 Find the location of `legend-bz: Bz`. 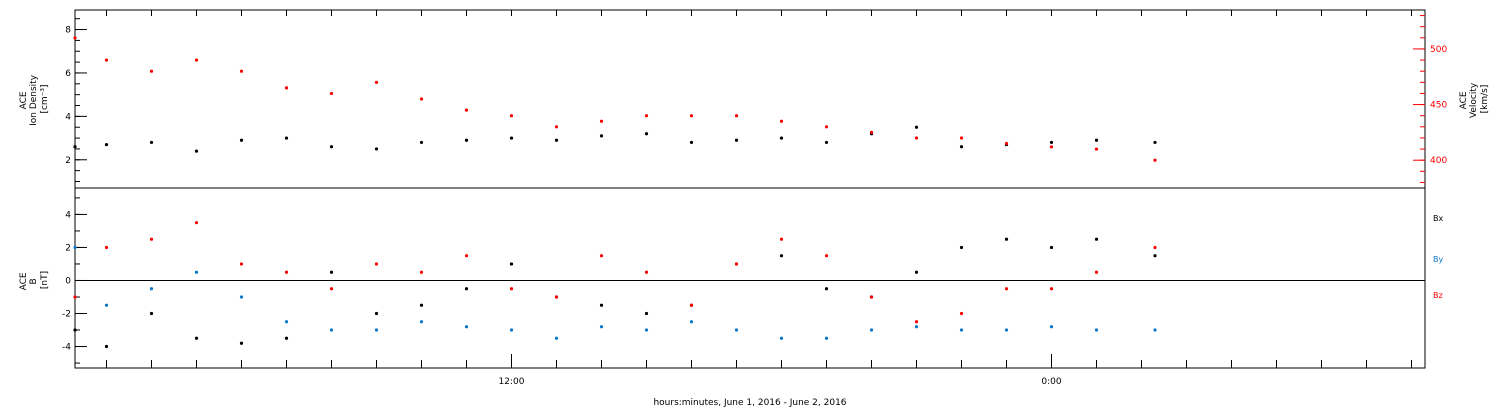

legend-bz: Bz is located at coordinates (1438, 295).